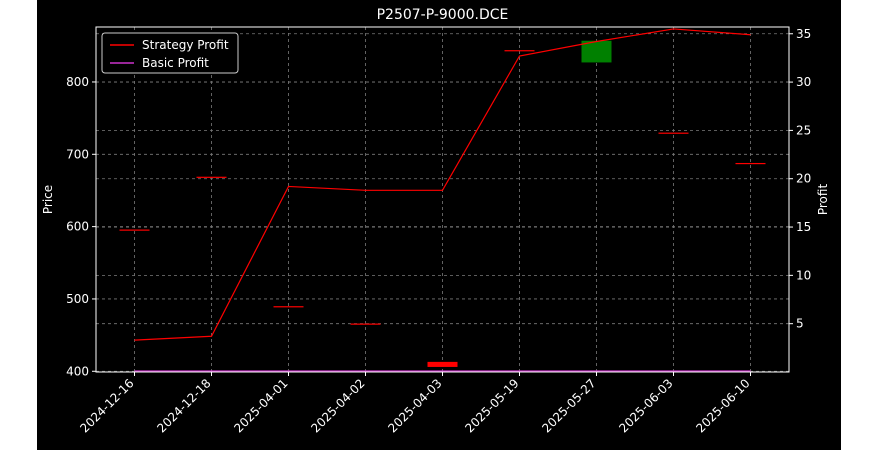 Image resolution: width=878 pixels, height=454 pixels. Describe the element at coordinates (185, 45) in the screenshot. I see `legend-label: Strategy Profit` at that location.